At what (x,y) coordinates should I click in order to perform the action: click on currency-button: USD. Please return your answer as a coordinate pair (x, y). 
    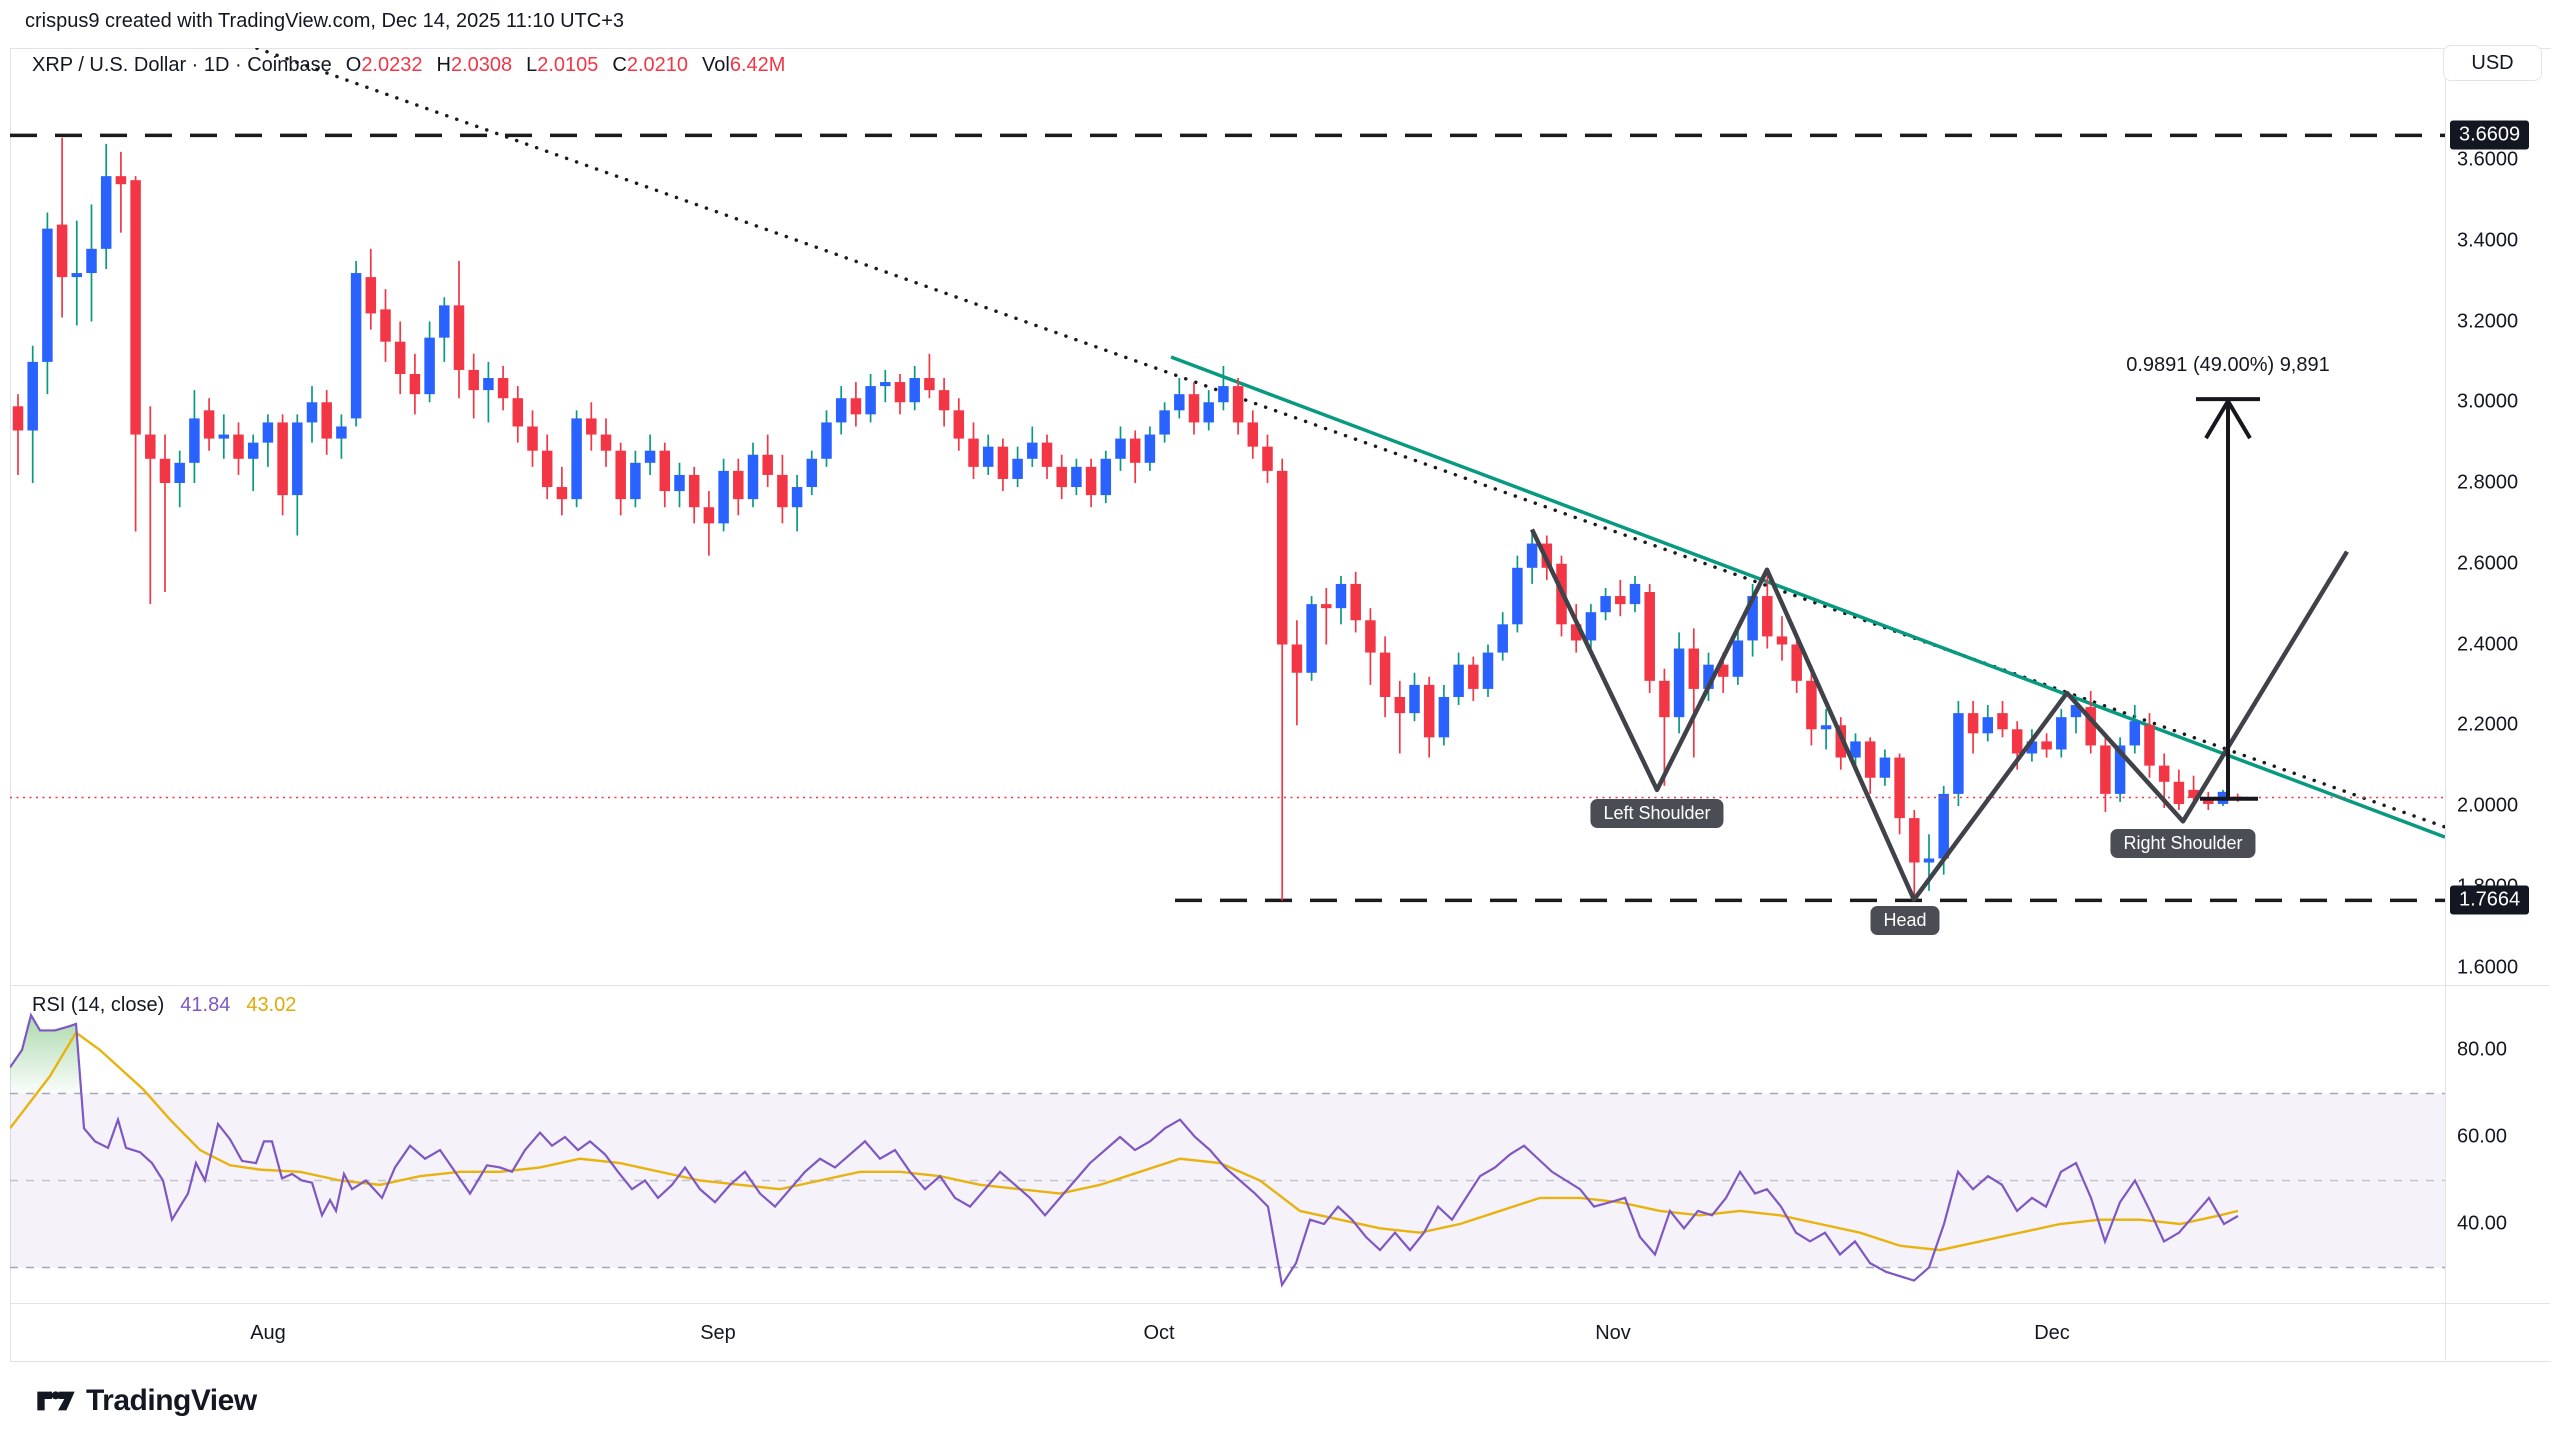
    Looking at the image, I should click on (2492, 63).